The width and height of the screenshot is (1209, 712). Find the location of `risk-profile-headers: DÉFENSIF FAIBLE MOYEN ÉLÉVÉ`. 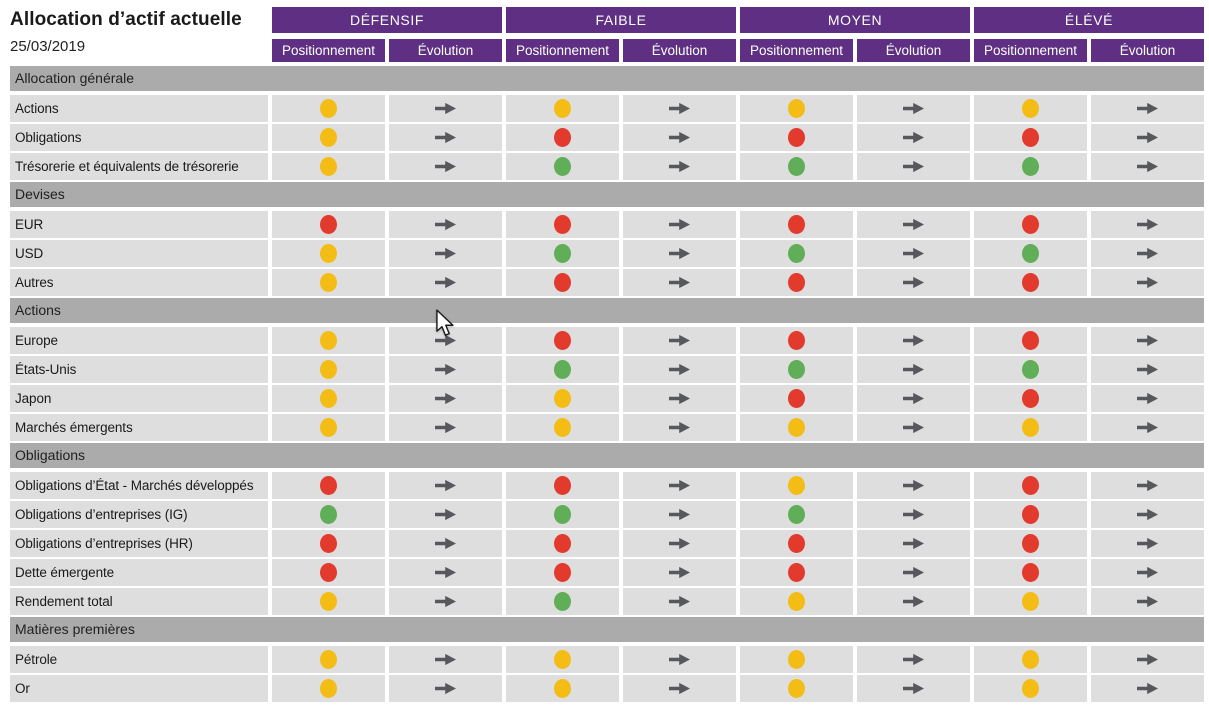

risk-profile-headers: DÉFENSIF FAIBLE MOYEN ÉLÉVÉ is located at coordinates (738, 20).